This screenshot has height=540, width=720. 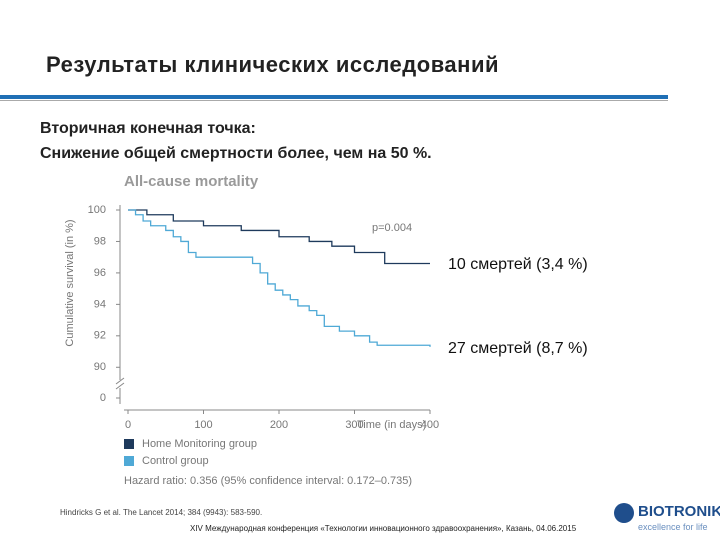 What do you see at coordinates (518, 348) in the screenshot?
I see `annotation: 27 смертей (8,7 %)` at bounding box center [518, 348].